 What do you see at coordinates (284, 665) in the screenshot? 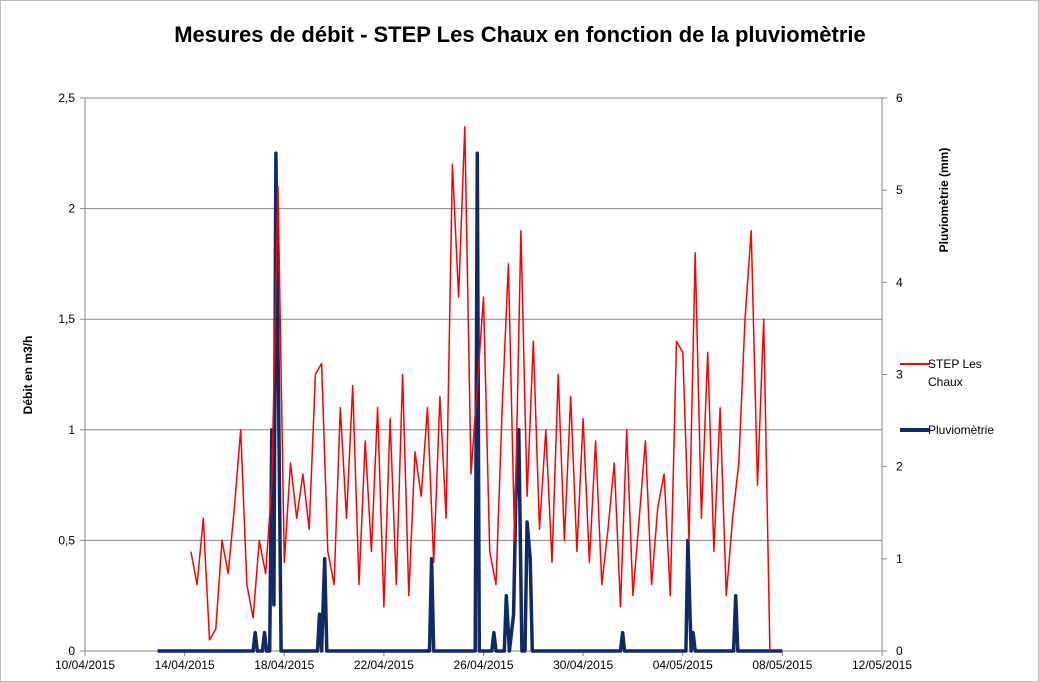
I see `x-tick-label: 18/04/2015` at bounding box center [284, 665].